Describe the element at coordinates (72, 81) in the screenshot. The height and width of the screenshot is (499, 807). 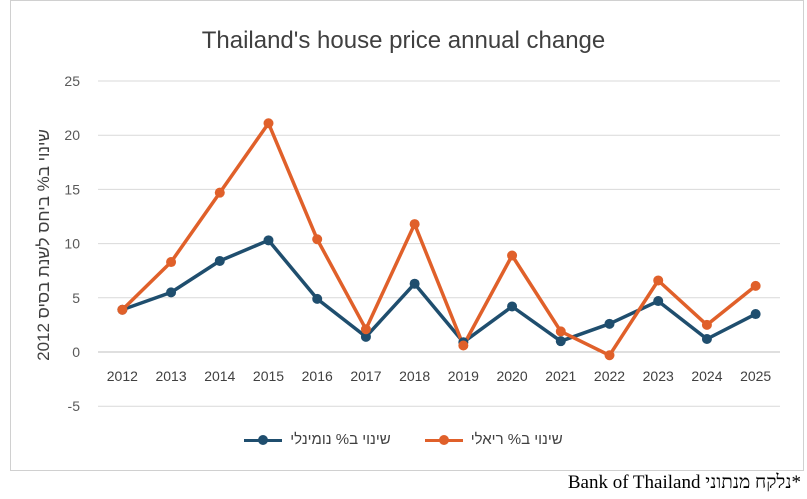
I see `y-tick-label: 25` at that location.